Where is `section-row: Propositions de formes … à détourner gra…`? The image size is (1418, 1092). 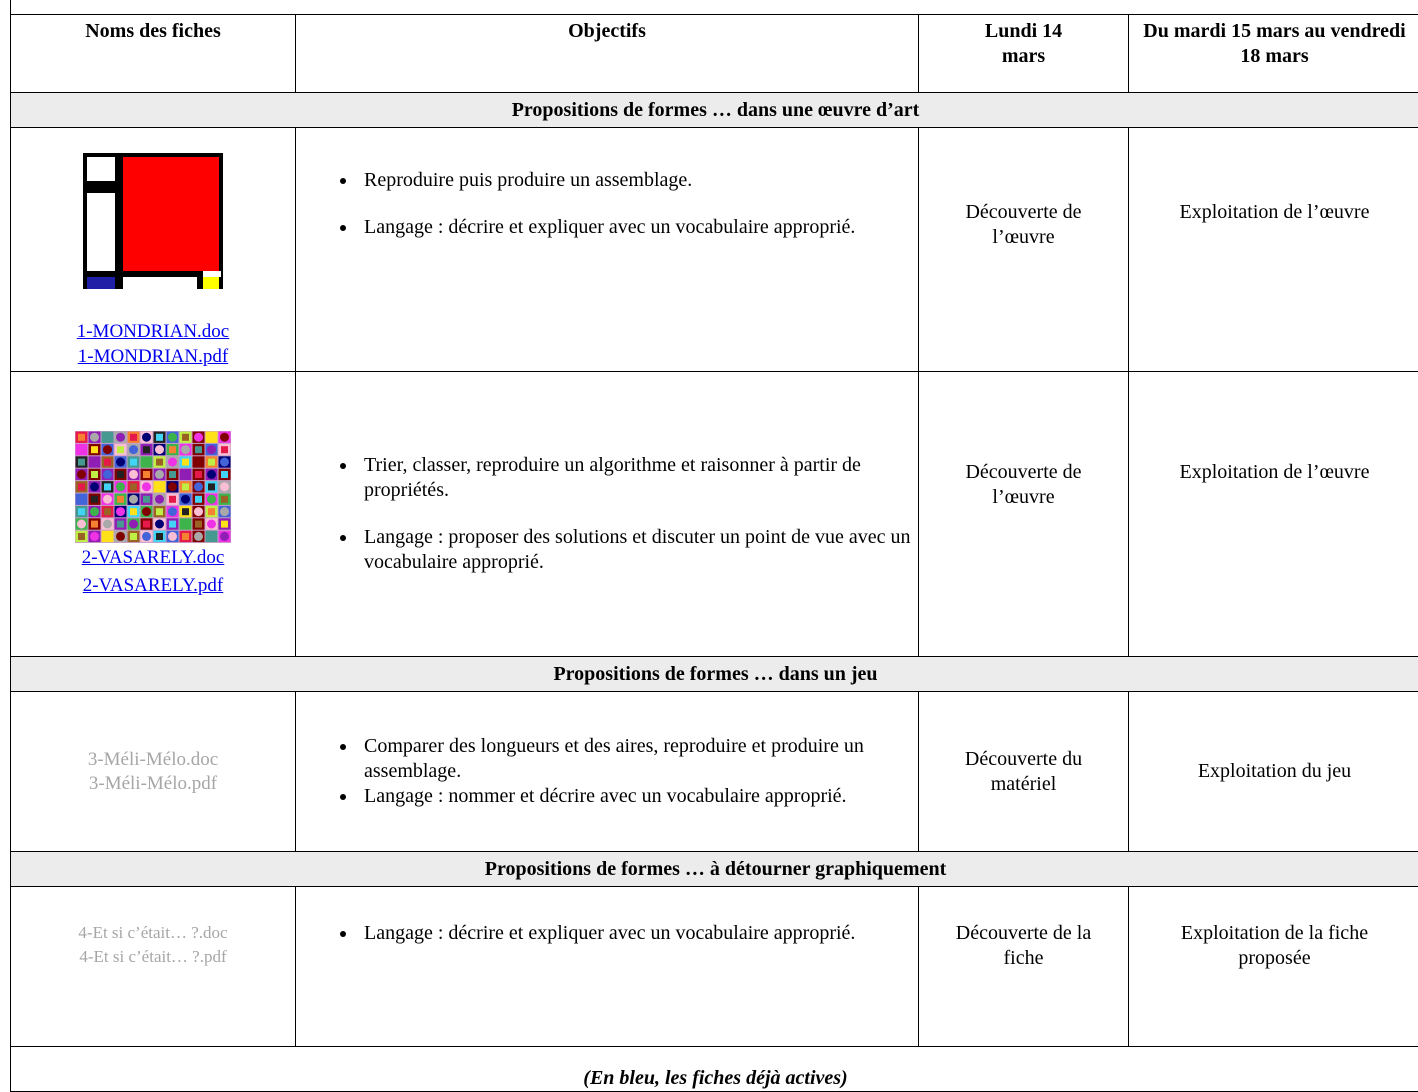
section-row: Propositions de formes … à détourner gra… is located at coordinates (714, 869).